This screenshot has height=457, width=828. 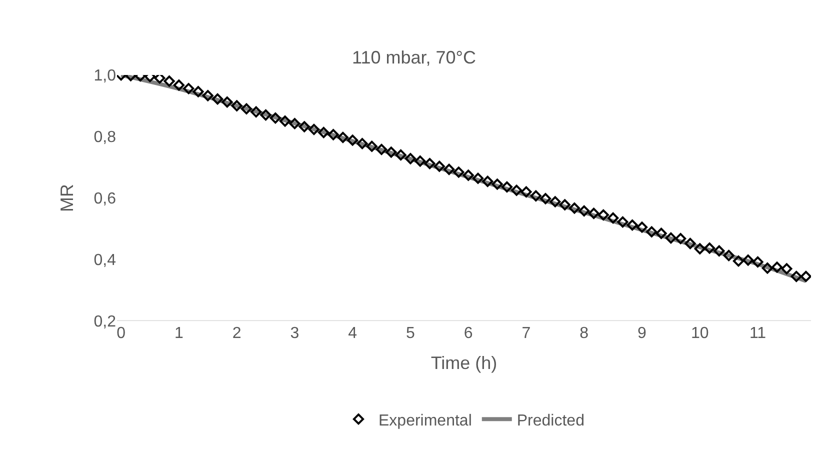 What do you see at coordinates (584, 333) in the screenshot?
I see `x-tick-label: 8` at bounding box center [584, 333].